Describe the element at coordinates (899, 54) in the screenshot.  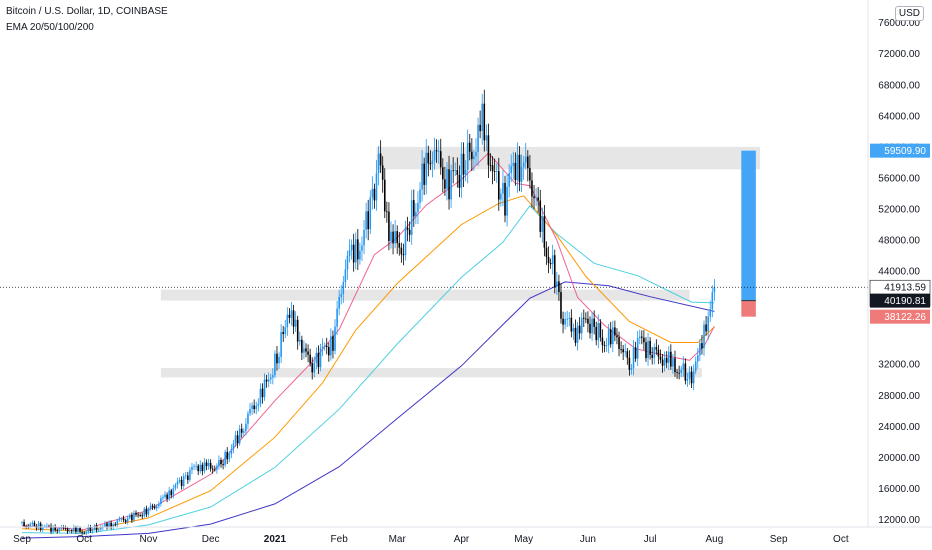
I see `price-tick-label: 72000.00` at that location.